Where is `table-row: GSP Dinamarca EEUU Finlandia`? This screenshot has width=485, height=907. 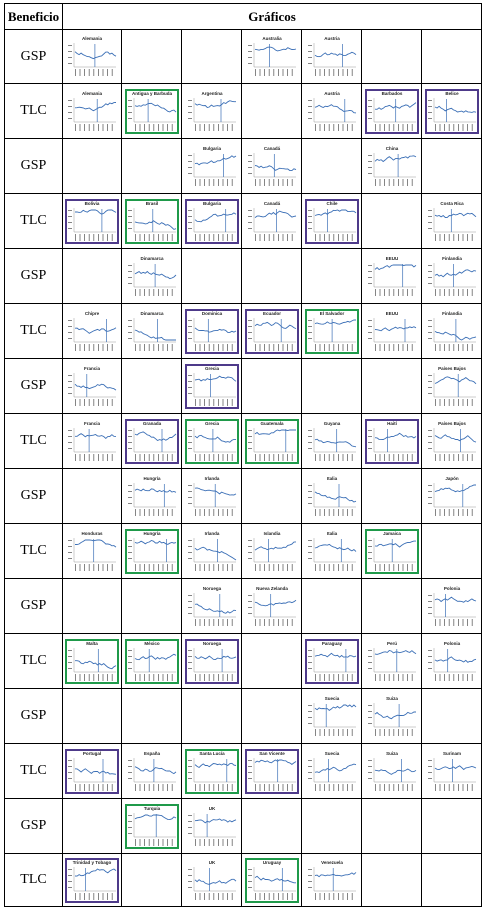 table-row: GSP Dinamarca EEUU Finlandia is located at coordinates (243, 276).